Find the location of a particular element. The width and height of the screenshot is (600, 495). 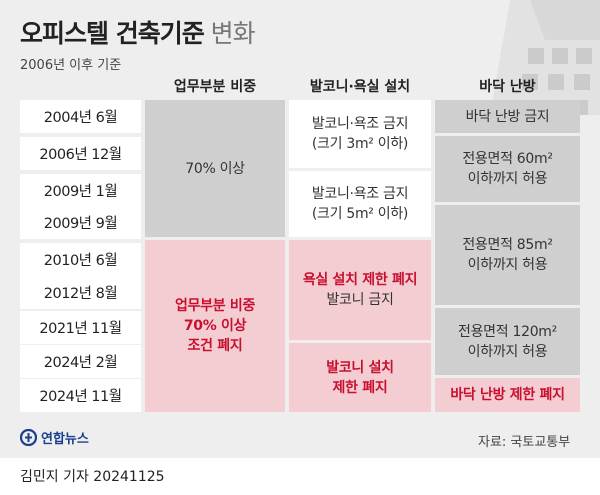

date-row: 2004년 6월 is located at coordinates (80, 116).